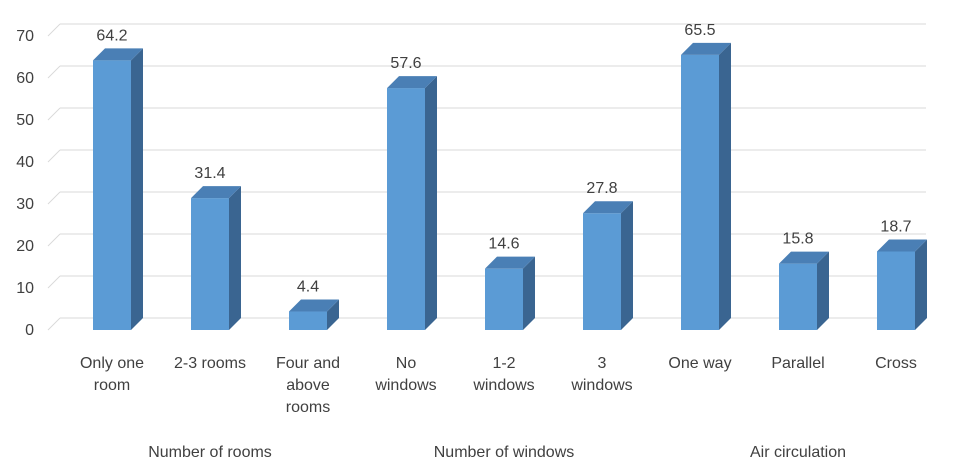  What do you see at coordinates (798, 452) in the screenshot?
I see `group-label: Air circulation` at bounding box center [798, 452].